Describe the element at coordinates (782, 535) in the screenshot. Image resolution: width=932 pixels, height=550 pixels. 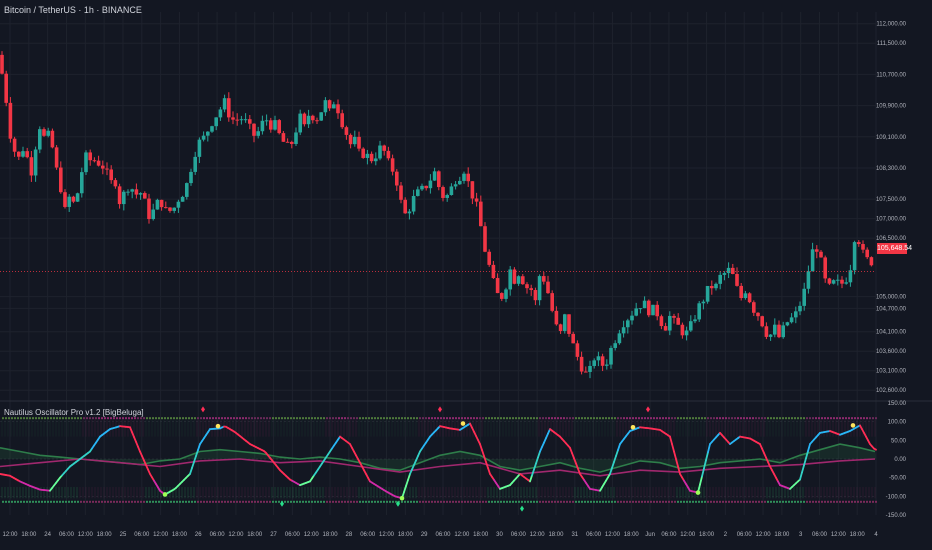
I see `x-axis-tick-label: 18:00` at that location.